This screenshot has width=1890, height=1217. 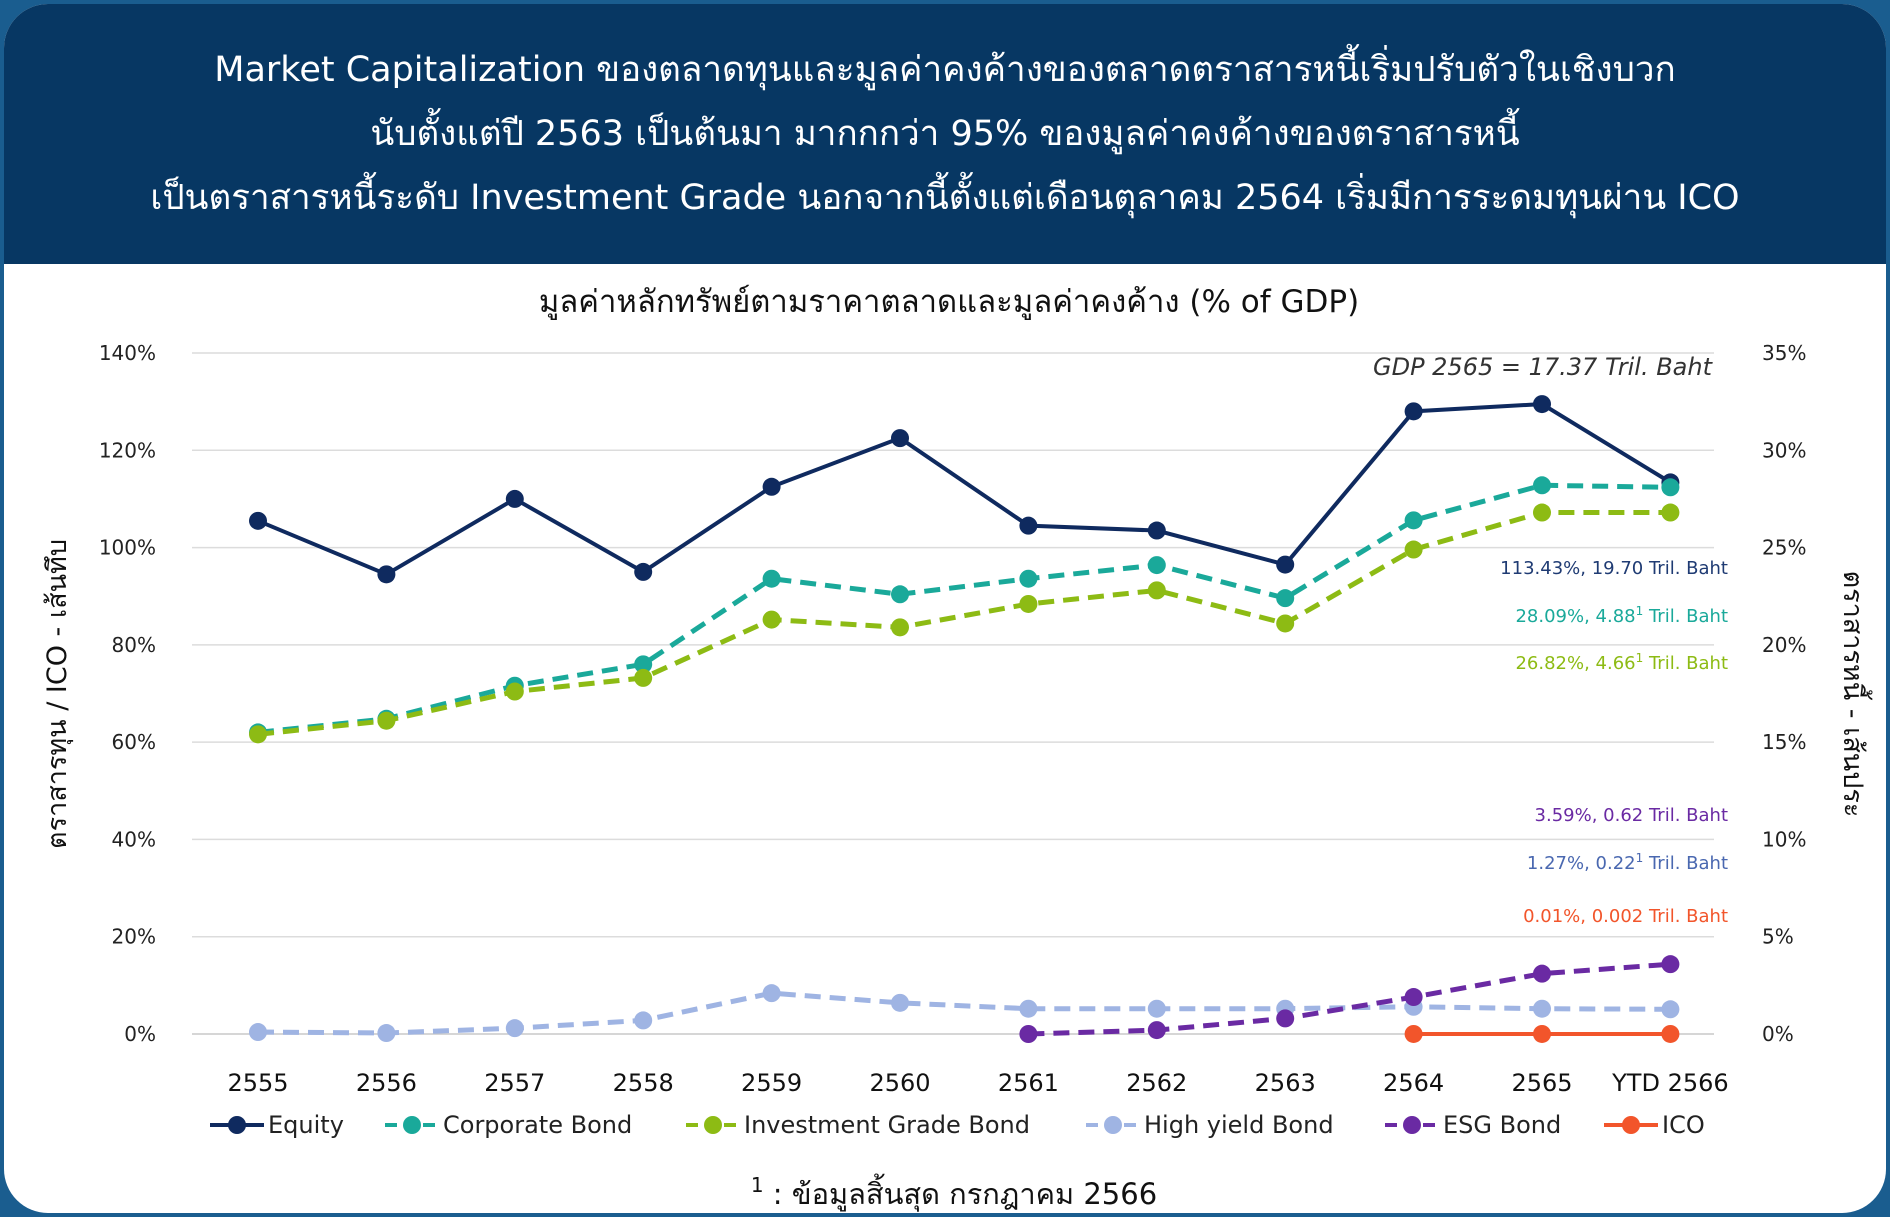 What do you see at coordinates (1413, 1083) in the screenshot?
I see `category-label: 2564` at bounding box center [1413, 1083].